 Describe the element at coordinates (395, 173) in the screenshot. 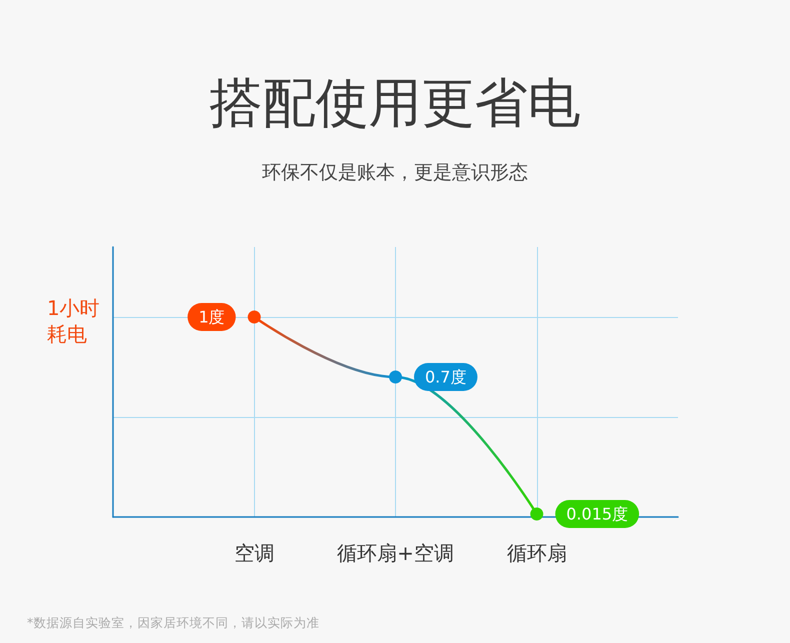

I see `chart-subtitle: 环保不仅是账本，更是意识形态` at that location.